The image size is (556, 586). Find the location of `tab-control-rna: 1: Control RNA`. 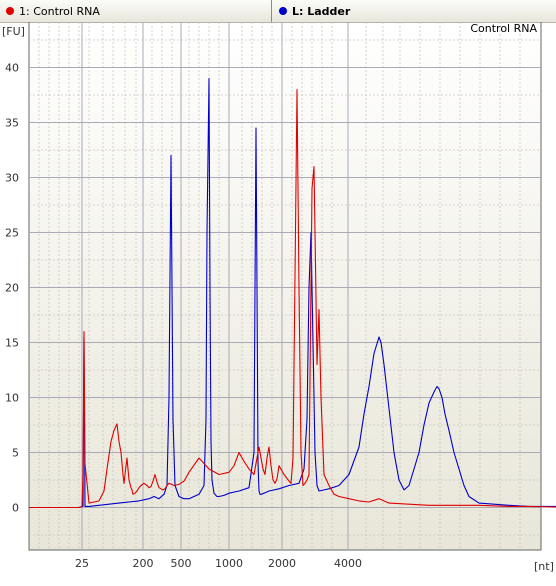

tab-control-rna: 1: Control RNA is located at coordinates (136, 11).